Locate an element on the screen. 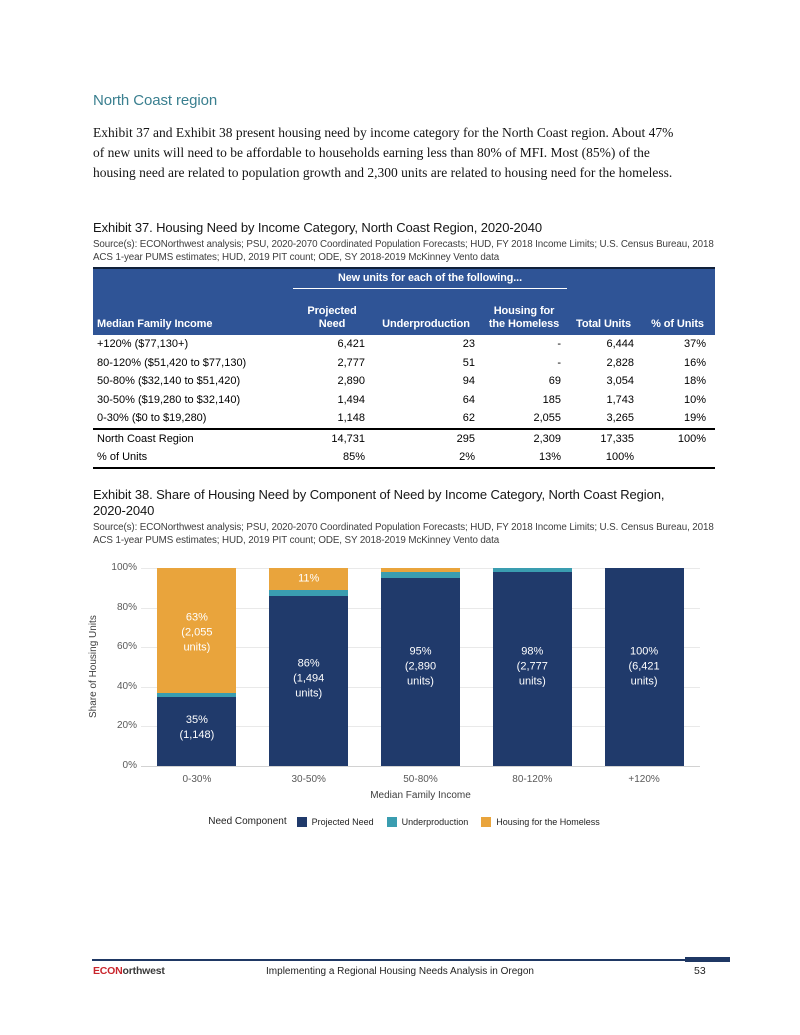 The height and width of the screenshot is (1035, 800). y-tick-label: 100% is located at coordinates (124, 567).